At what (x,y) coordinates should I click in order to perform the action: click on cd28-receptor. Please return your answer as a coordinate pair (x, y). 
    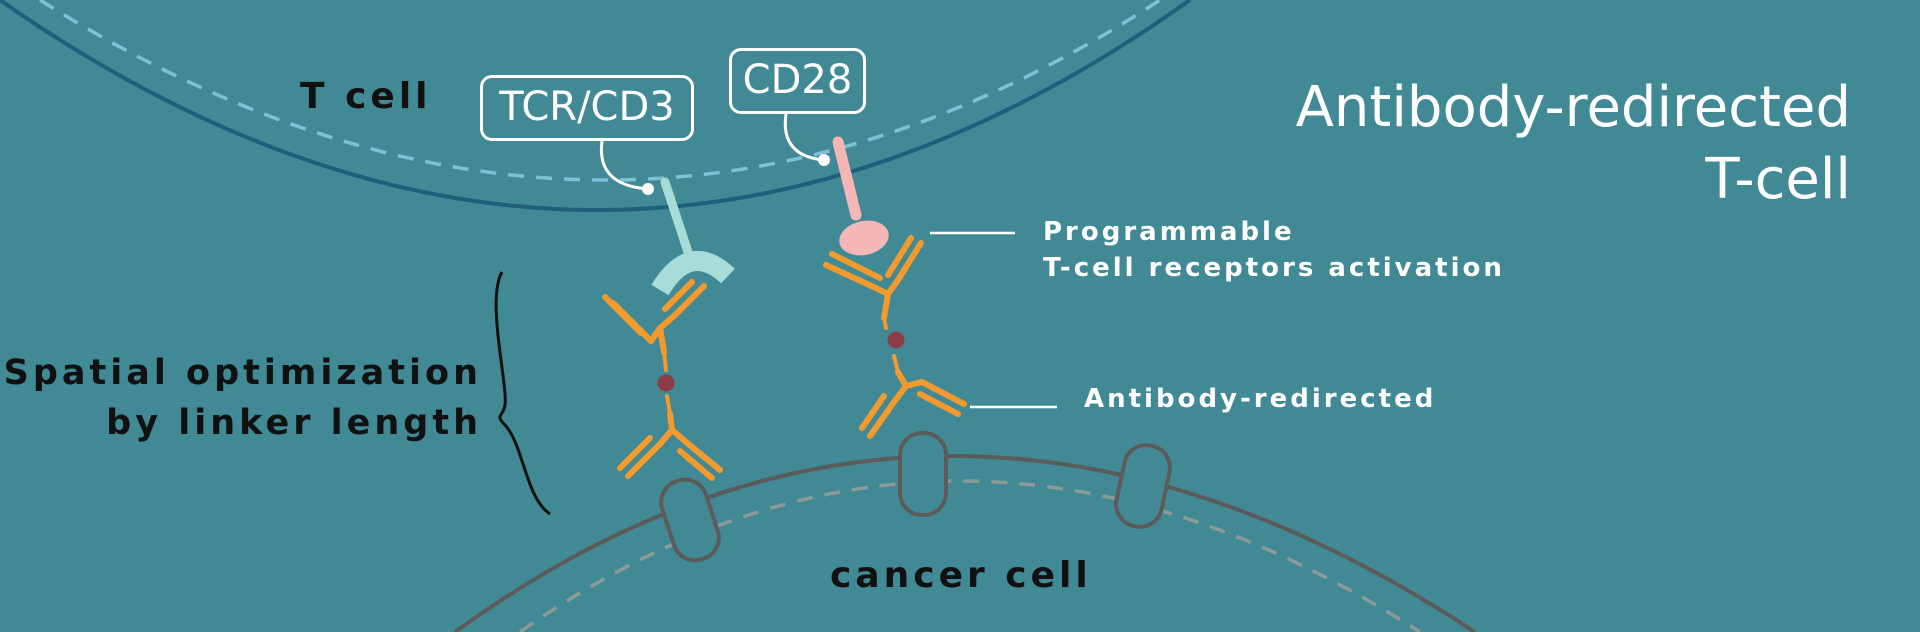
    Looking at the image, I should click on (860, 196).